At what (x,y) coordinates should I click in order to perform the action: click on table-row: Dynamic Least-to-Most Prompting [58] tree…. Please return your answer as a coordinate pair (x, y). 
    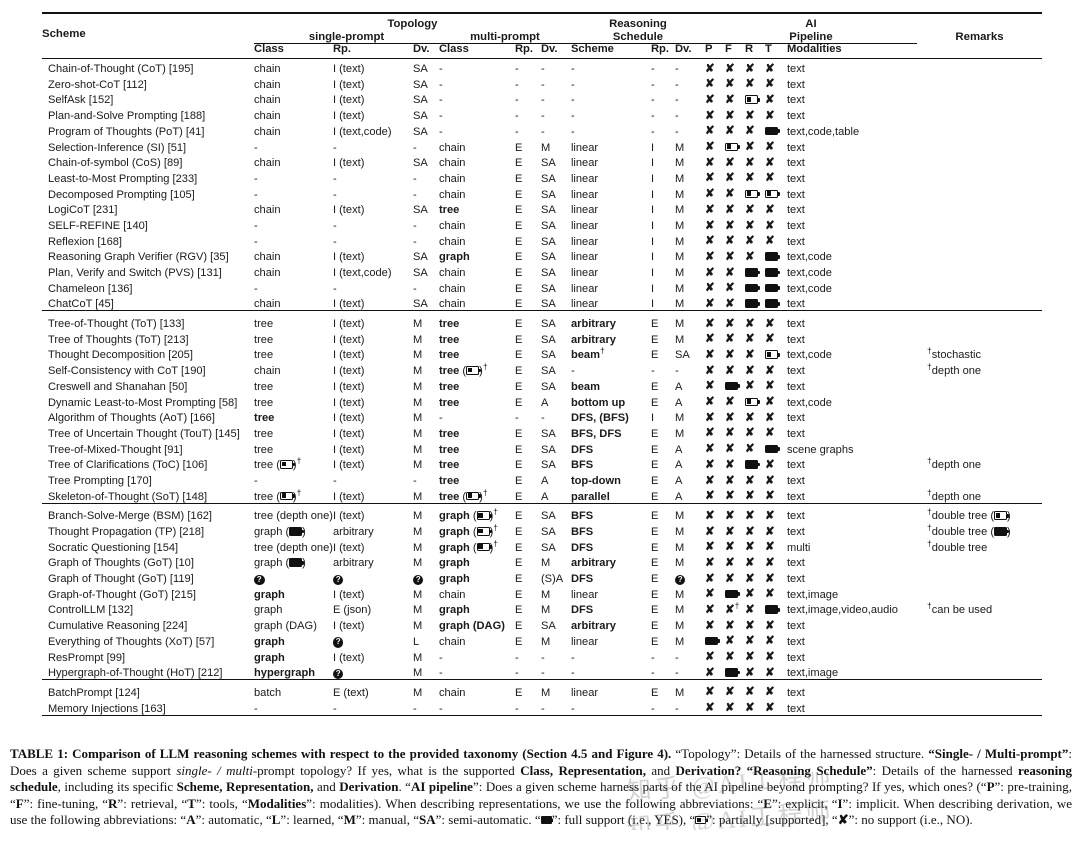
    Looking at the image, I should click on (542, 401).